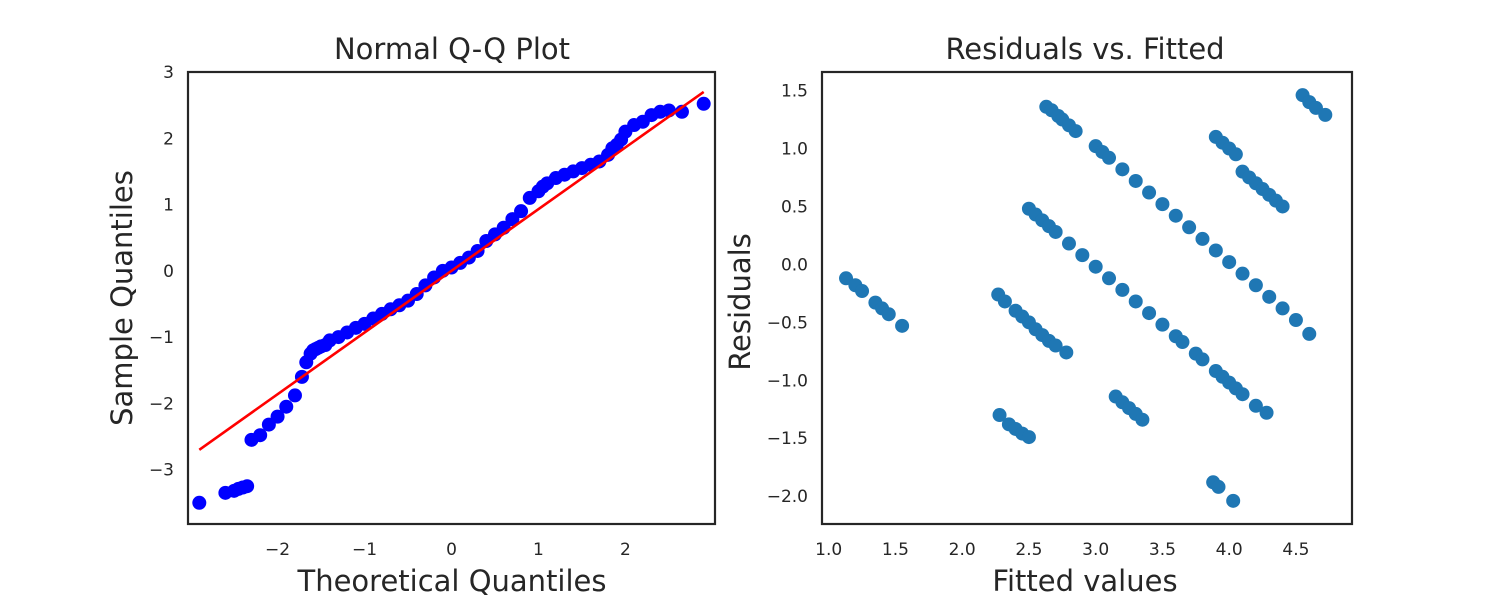 This screenshot has height=600, width=1500. I want to click on qq-y-axis-label: Sample Quantiles, so click(122, 298).